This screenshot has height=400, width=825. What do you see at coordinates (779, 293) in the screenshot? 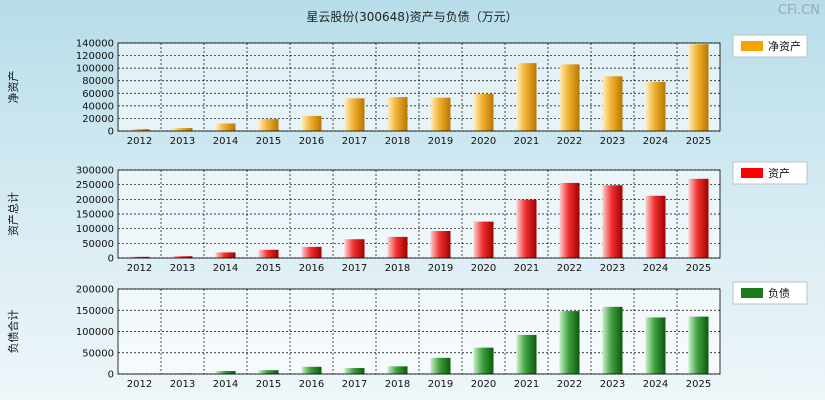
I see `legend-label: 负债` at bounding box center [779, 293].